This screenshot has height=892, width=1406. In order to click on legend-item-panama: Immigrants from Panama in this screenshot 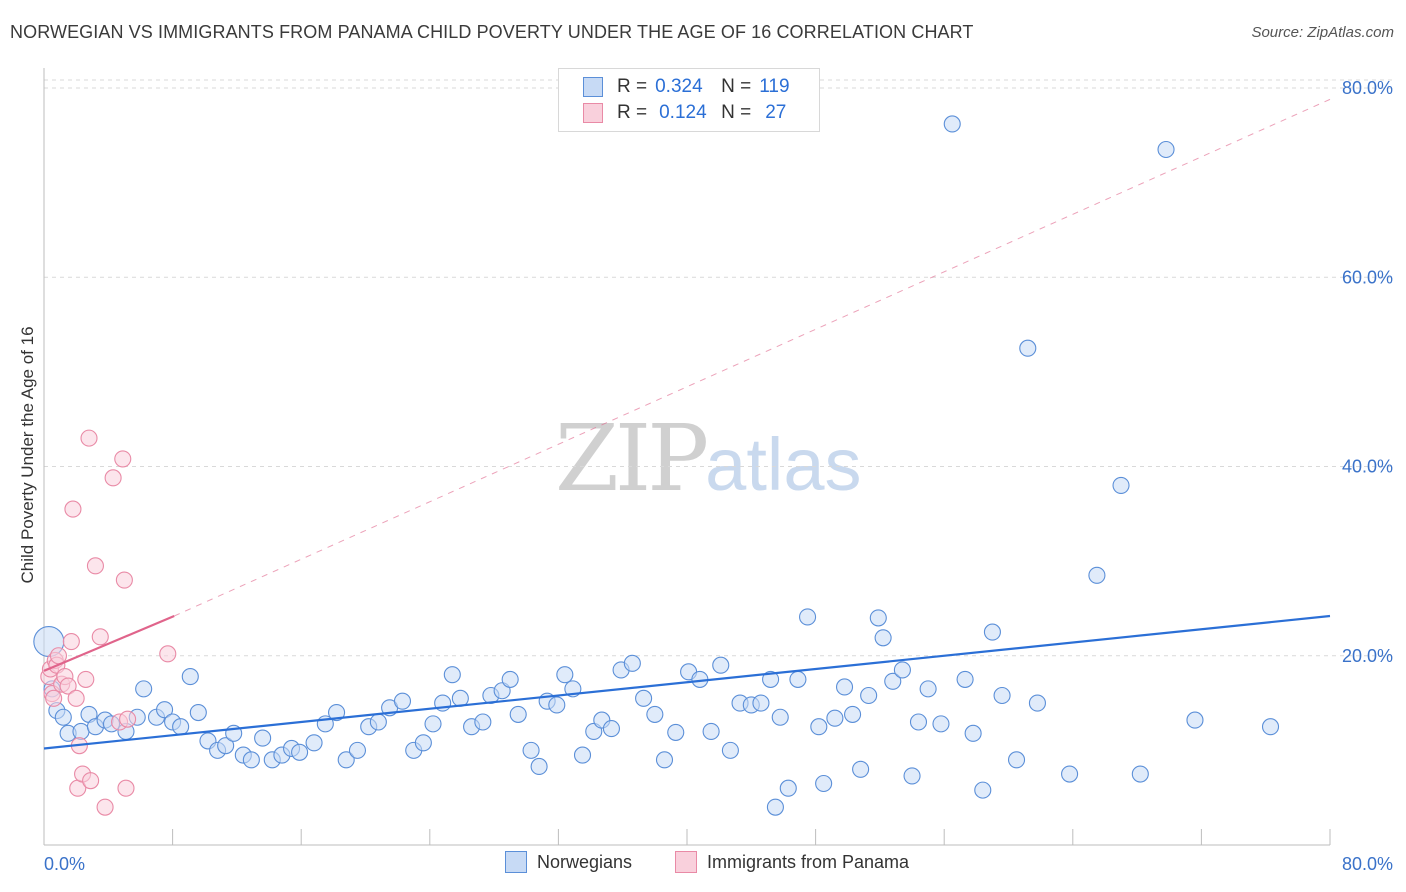, I will do `click(792, 862)`.